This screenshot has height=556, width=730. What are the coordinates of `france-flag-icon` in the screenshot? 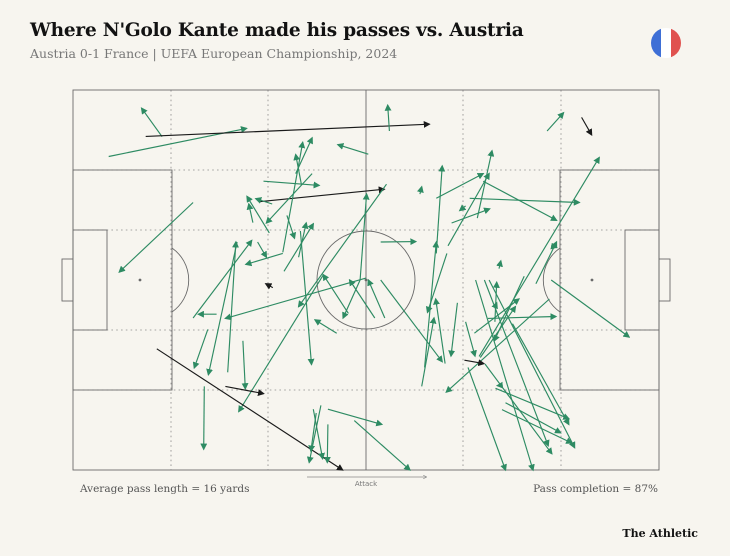 It's located at (666, 43).